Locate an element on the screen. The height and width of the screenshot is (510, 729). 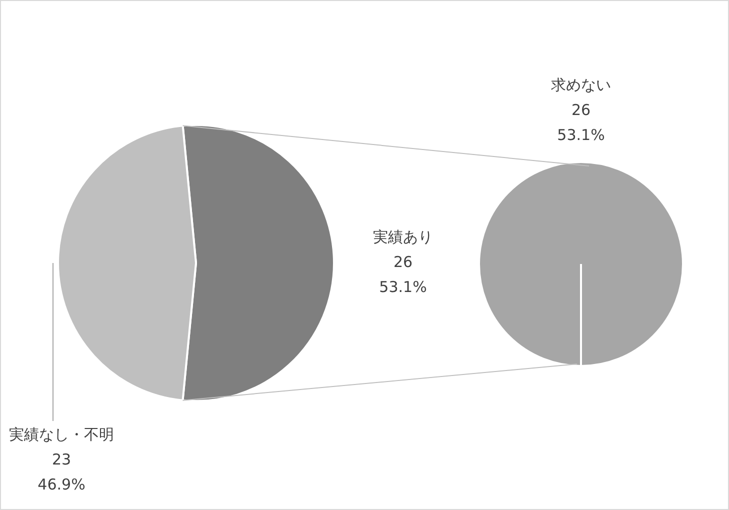
slice-label: 実績なし・不明 is located at coordinates (61, 434).